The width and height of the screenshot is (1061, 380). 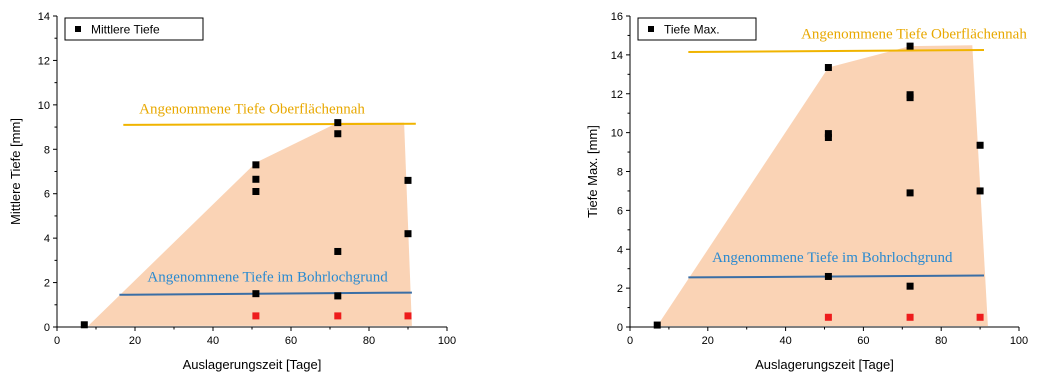 I want to click on y-axis-label: Mittlere Tiefe [mm], so click(x=15, y=171).